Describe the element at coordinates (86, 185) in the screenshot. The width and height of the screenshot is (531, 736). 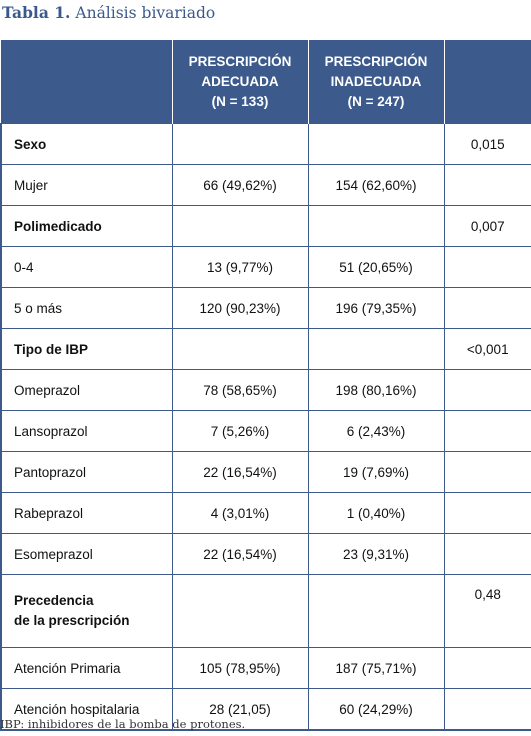
I see `row-label: Mujer` at that location.